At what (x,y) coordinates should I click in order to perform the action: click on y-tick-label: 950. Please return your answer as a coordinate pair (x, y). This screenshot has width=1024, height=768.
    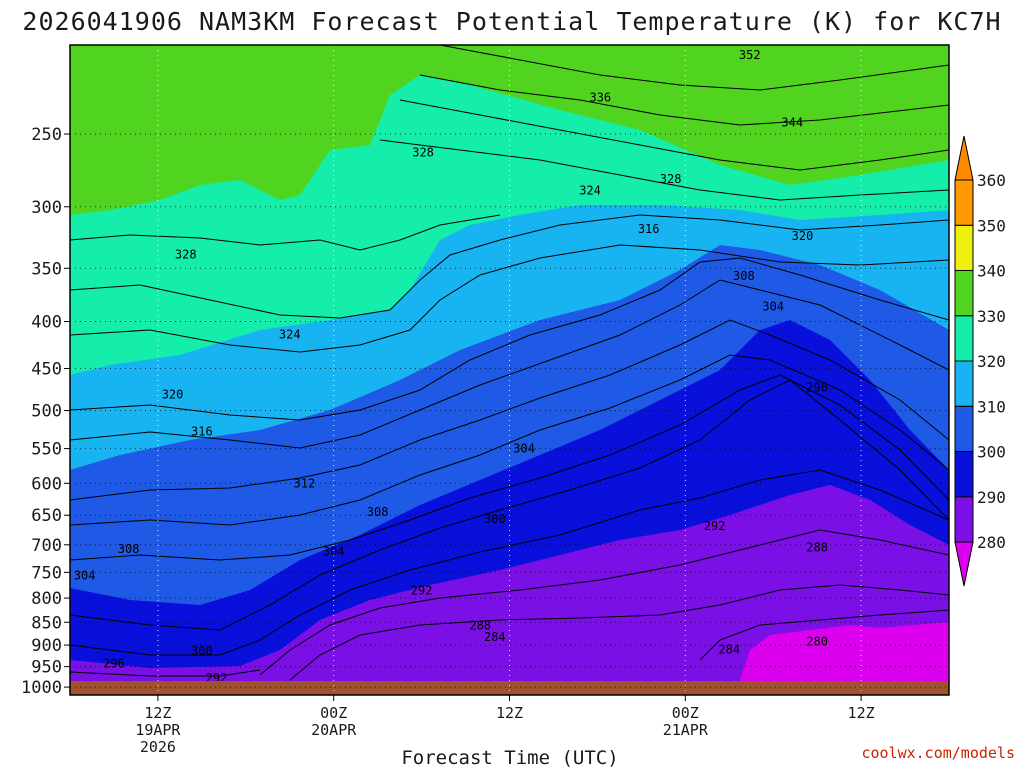
    Looking at the image, I should click on (46, 668).